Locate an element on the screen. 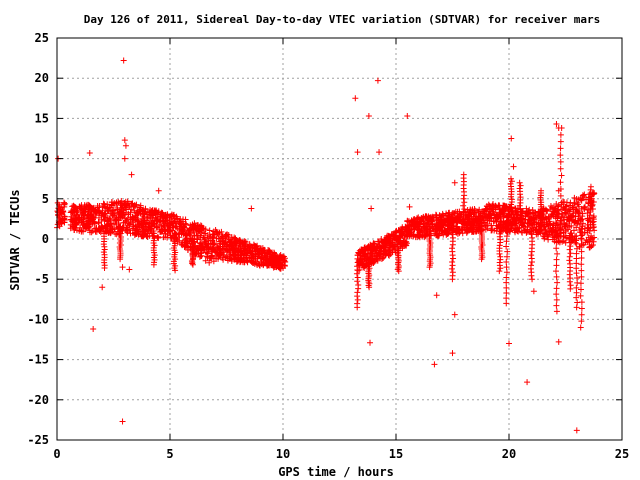 The width and height of the screenshot is (640, 480). y-tick-label: -10 is located at coordinates (38, 319).